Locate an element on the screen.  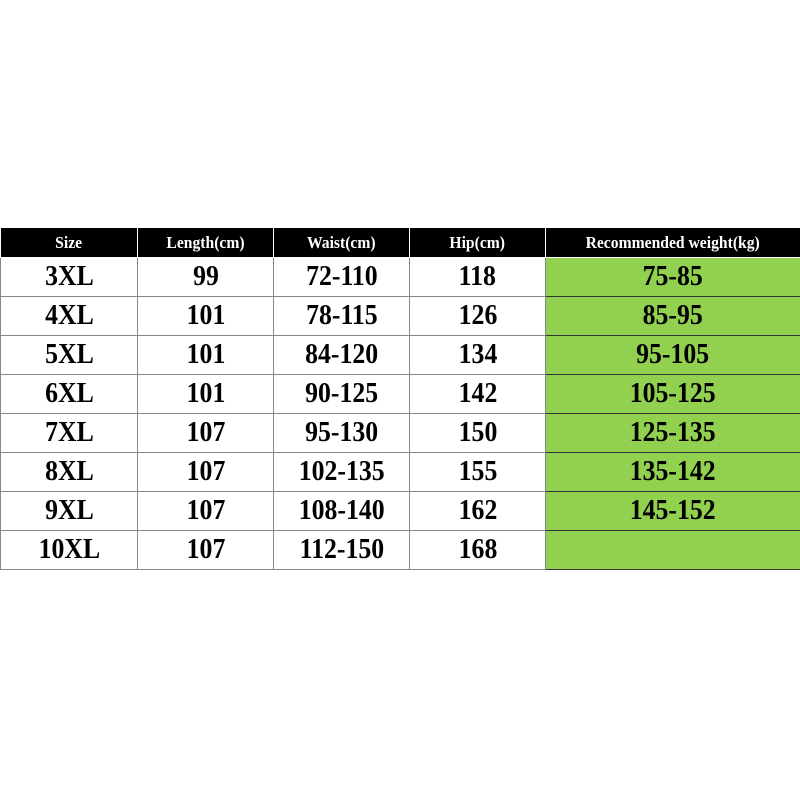
header-label: Waist(cm) is located at coordinates (341, 242).